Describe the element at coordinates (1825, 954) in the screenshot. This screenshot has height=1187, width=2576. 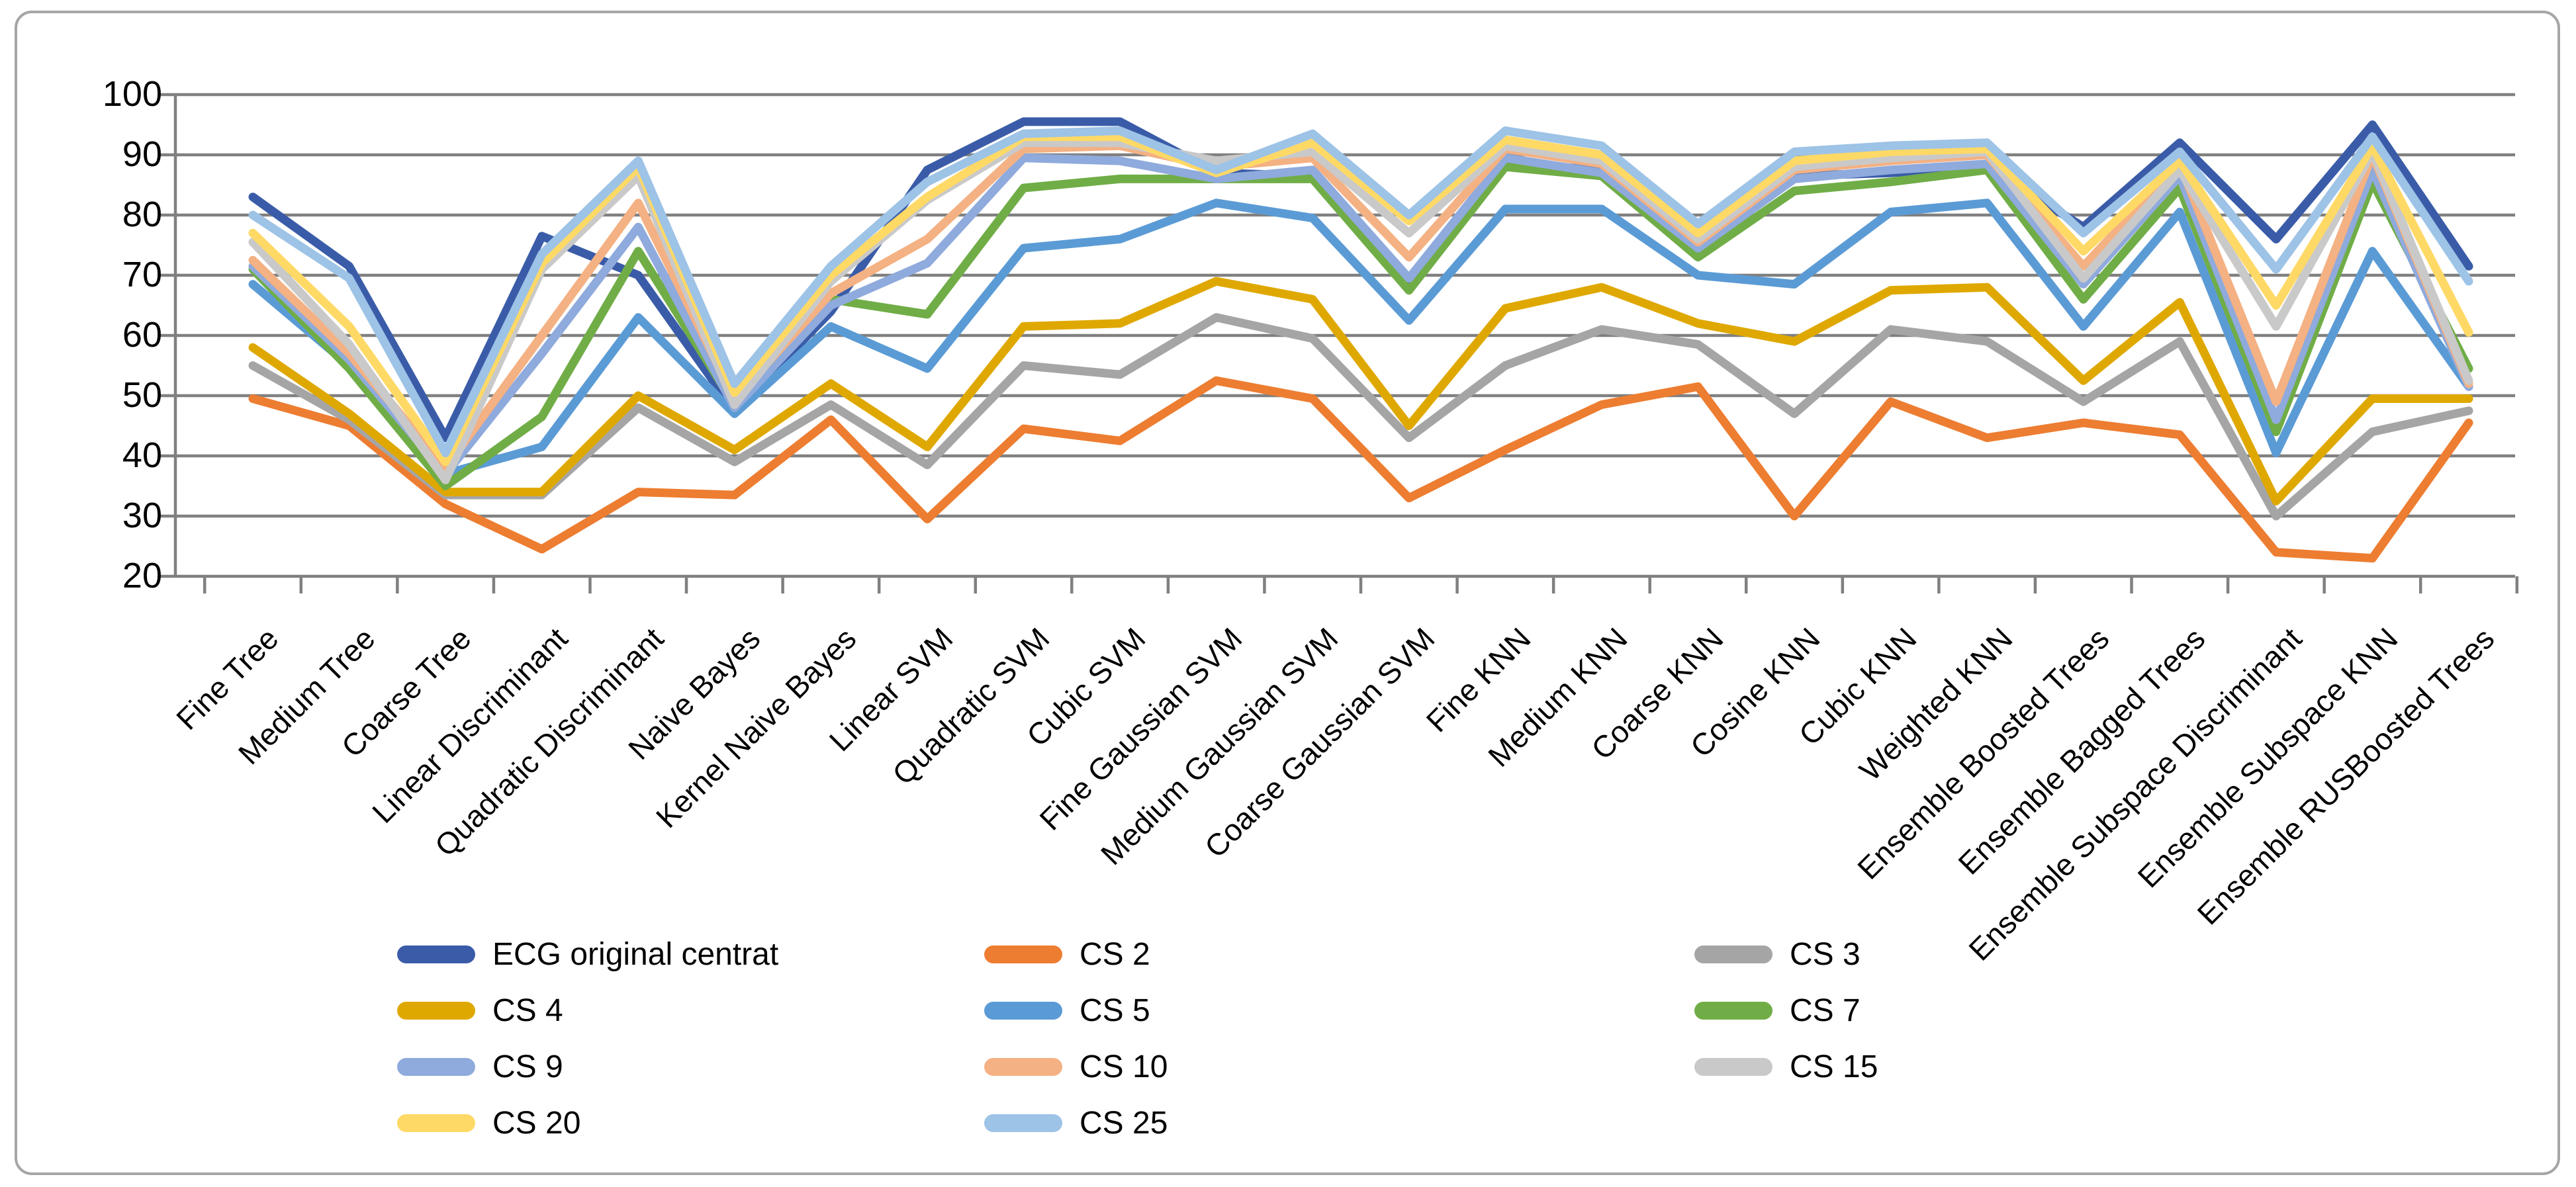
I see `legend-label: CS 3` at that location.